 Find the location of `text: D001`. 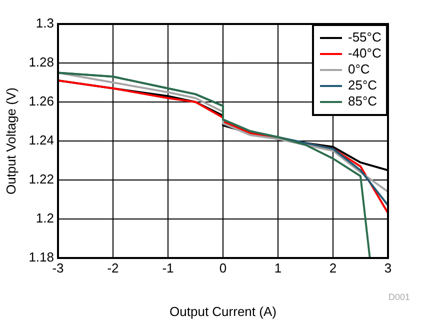

text: D001 is located at coordinates (399, 297).